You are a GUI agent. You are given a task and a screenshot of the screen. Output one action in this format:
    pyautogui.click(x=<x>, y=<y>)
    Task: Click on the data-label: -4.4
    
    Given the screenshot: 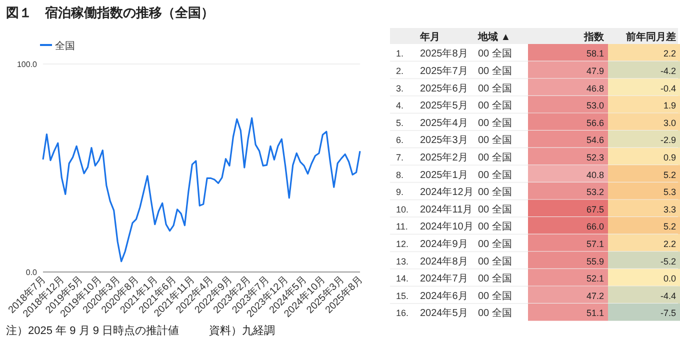 What is the action you would take?
    pyautogui.click(x=668, y=295)
    